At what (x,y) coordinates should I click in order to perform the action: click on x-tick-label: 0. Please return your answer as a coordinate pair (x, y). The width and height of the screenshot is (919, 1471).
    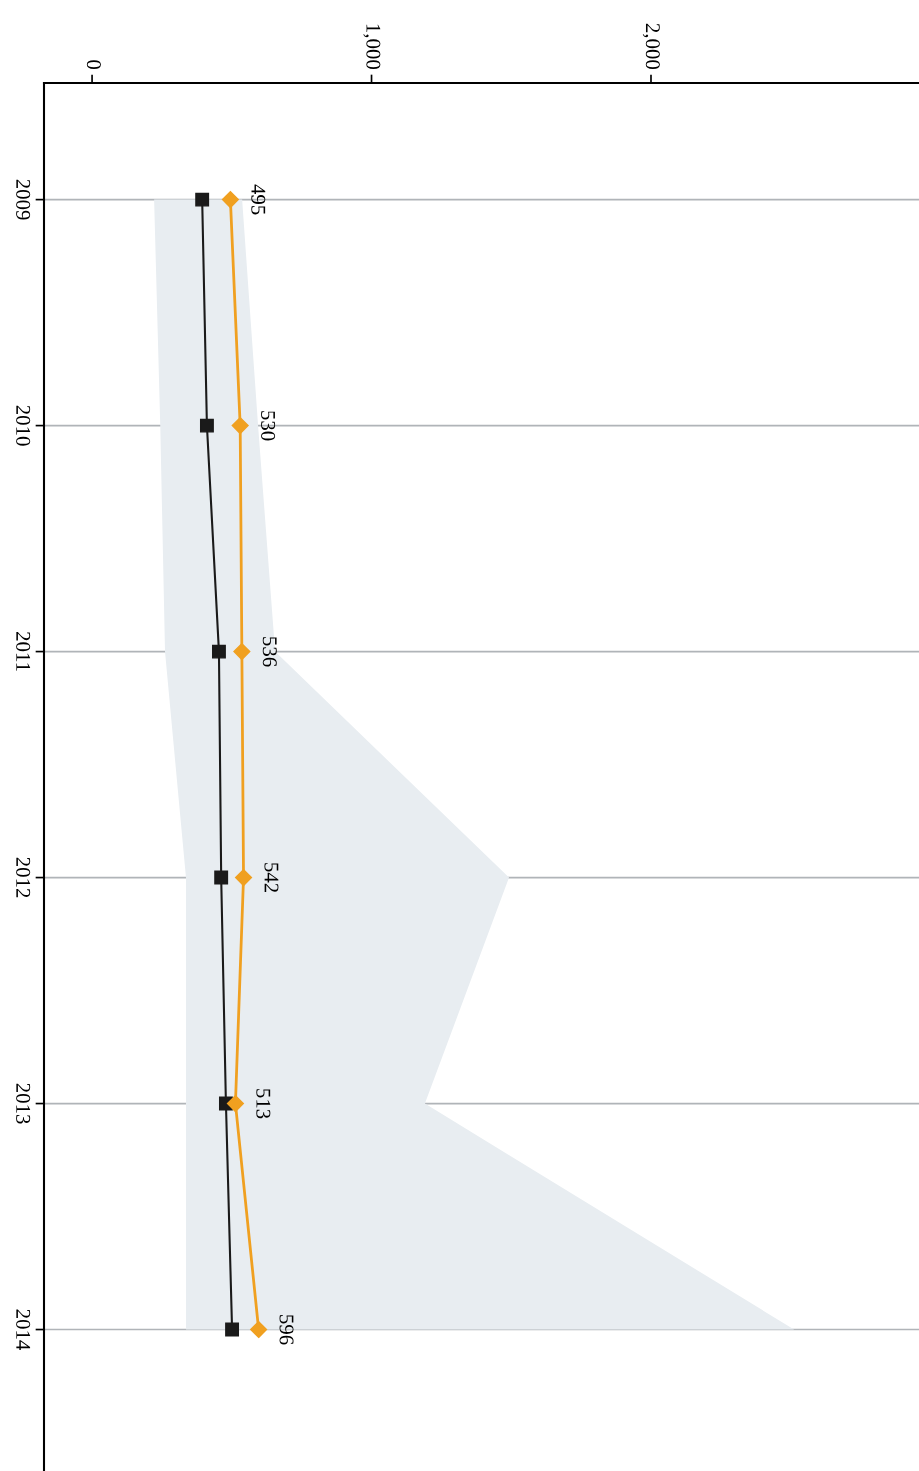
    Looking at the image, I should click on (93, 65).